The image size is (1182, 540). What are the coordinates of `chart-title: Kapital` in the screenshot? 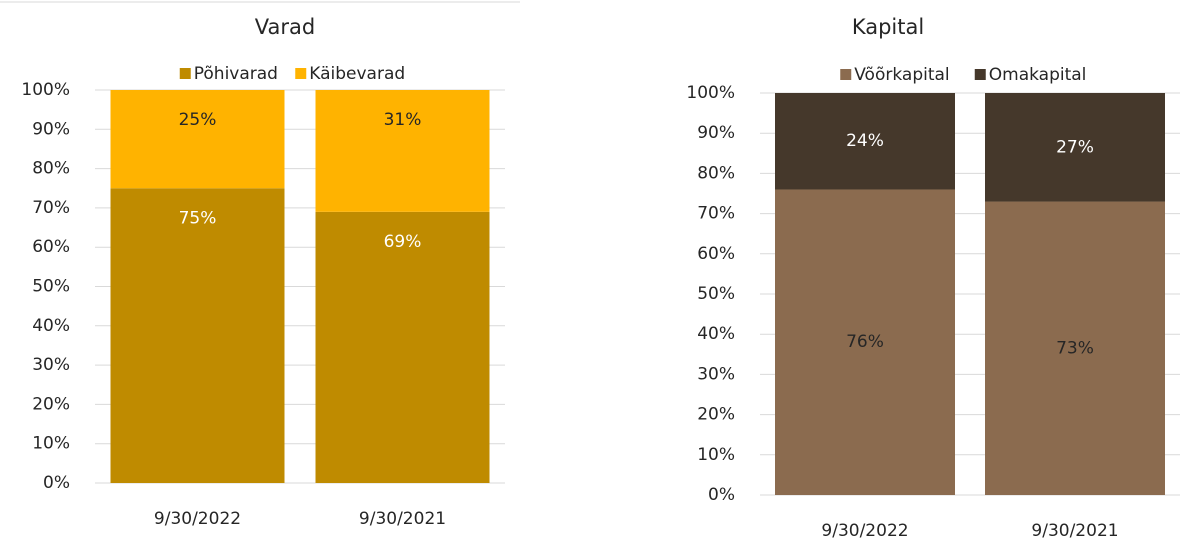 It's located at (888, 27).